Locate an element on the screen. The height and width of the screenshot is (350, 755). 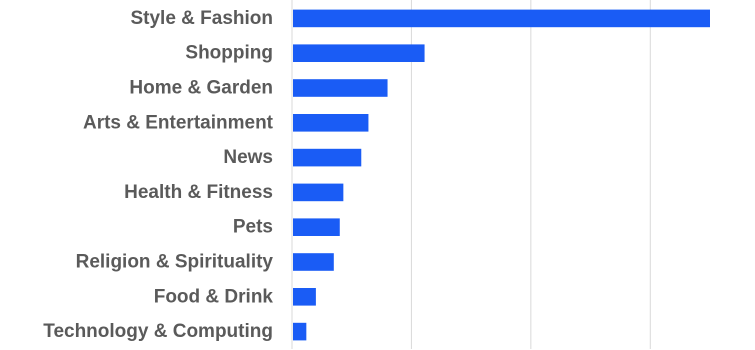
category-label: Food & Drink is located at coordinates (214, 296).